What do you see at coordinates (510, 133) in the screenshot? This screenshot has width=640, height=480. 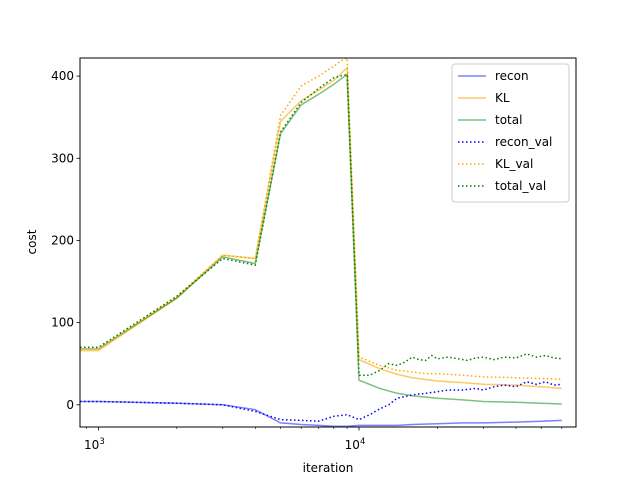 I see `legend: recon KL total recon_val KL_val total_val` at bounding box center [510, 133].